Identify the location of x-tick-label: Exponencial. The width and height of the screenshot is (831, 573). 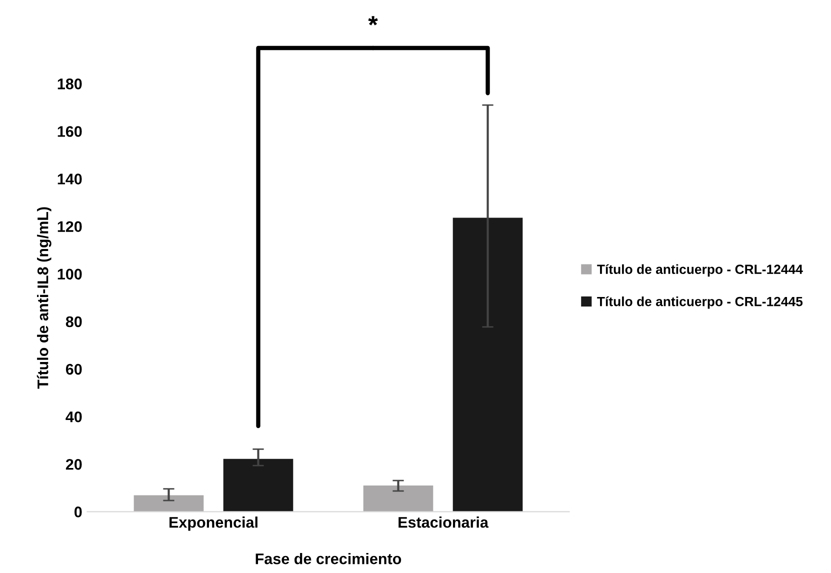
(214, 523).